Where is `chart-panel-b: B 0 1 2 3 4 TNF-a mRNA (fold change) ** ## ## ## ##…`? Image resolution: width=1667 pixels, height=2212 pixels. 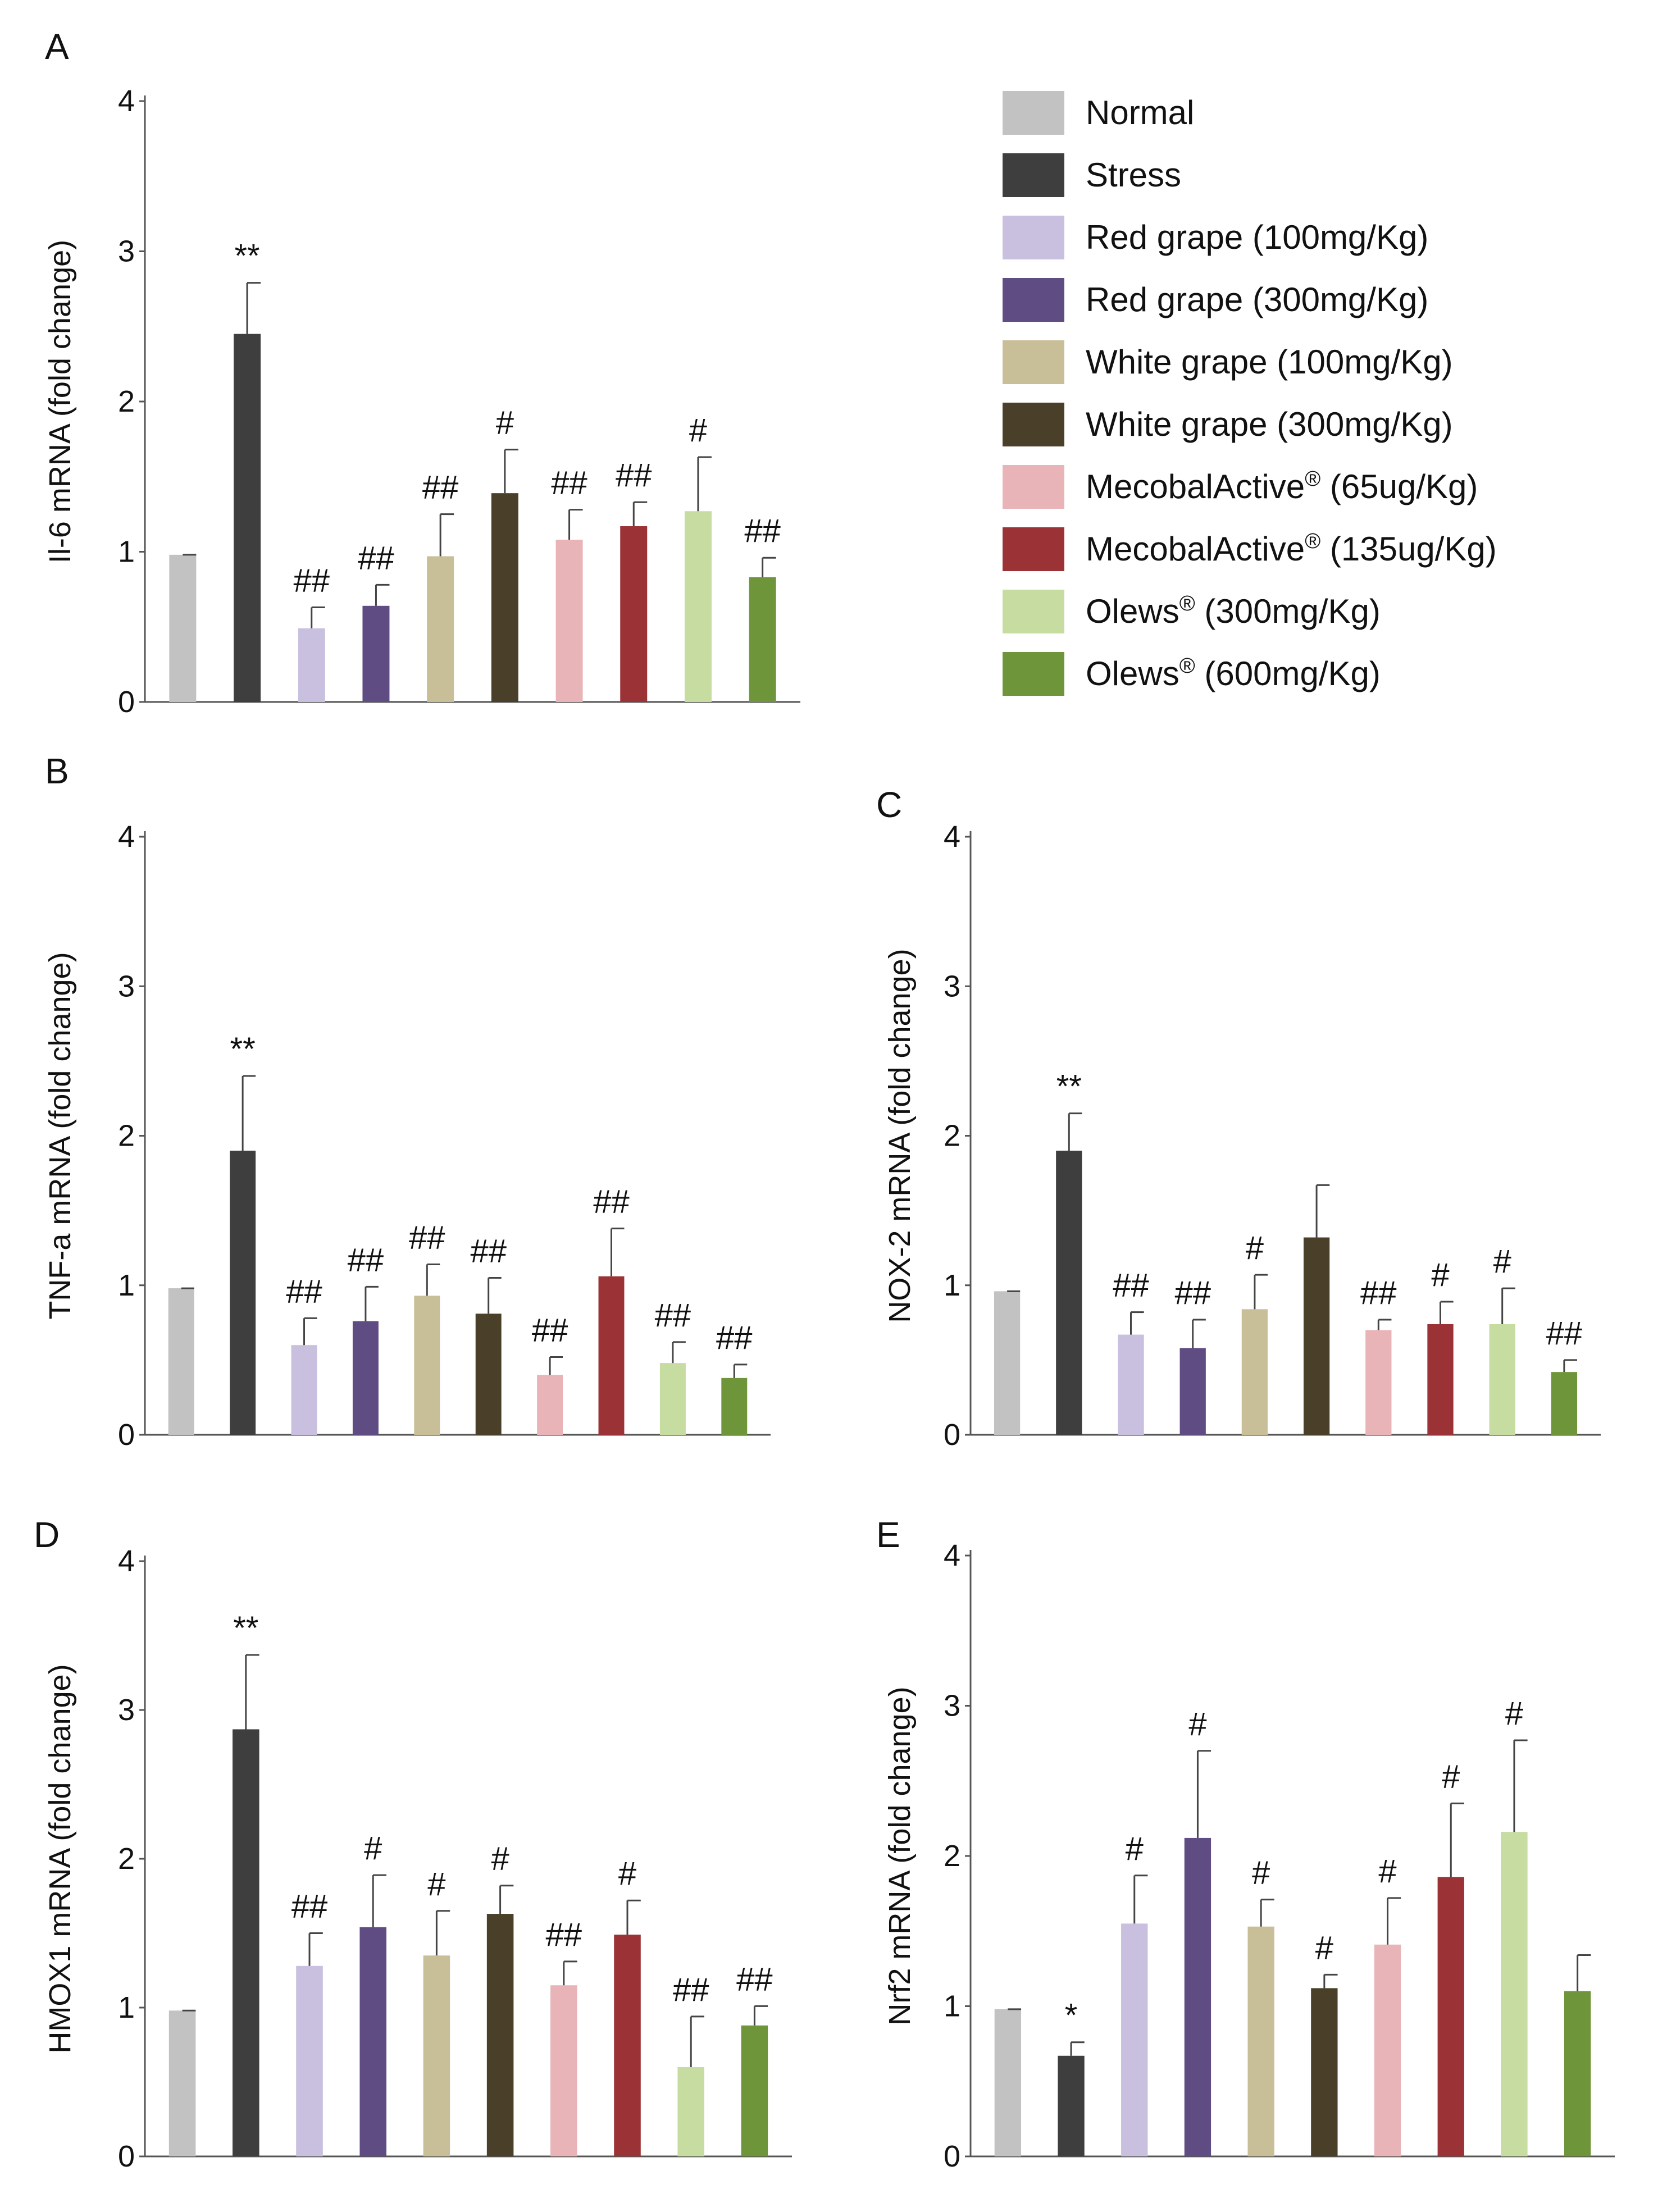 chart-panel-b: B 0 1 2 3 4 TNF-a mRNA (fold change) ** ## ## ## ##… is located at coordinates (407, 1101).